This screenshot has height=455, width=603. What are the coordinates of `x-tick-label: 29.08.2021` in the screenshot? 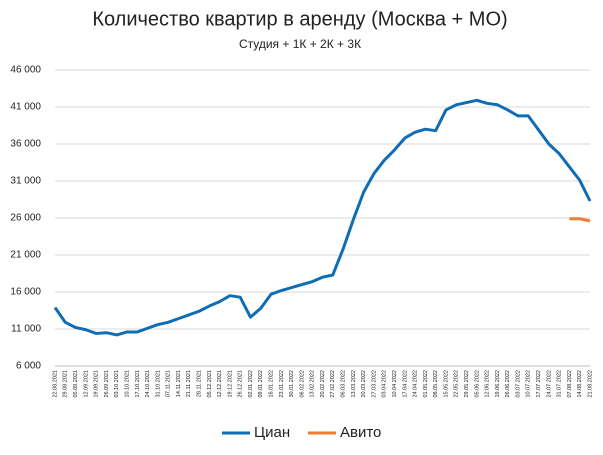 It's located at (66, 384).